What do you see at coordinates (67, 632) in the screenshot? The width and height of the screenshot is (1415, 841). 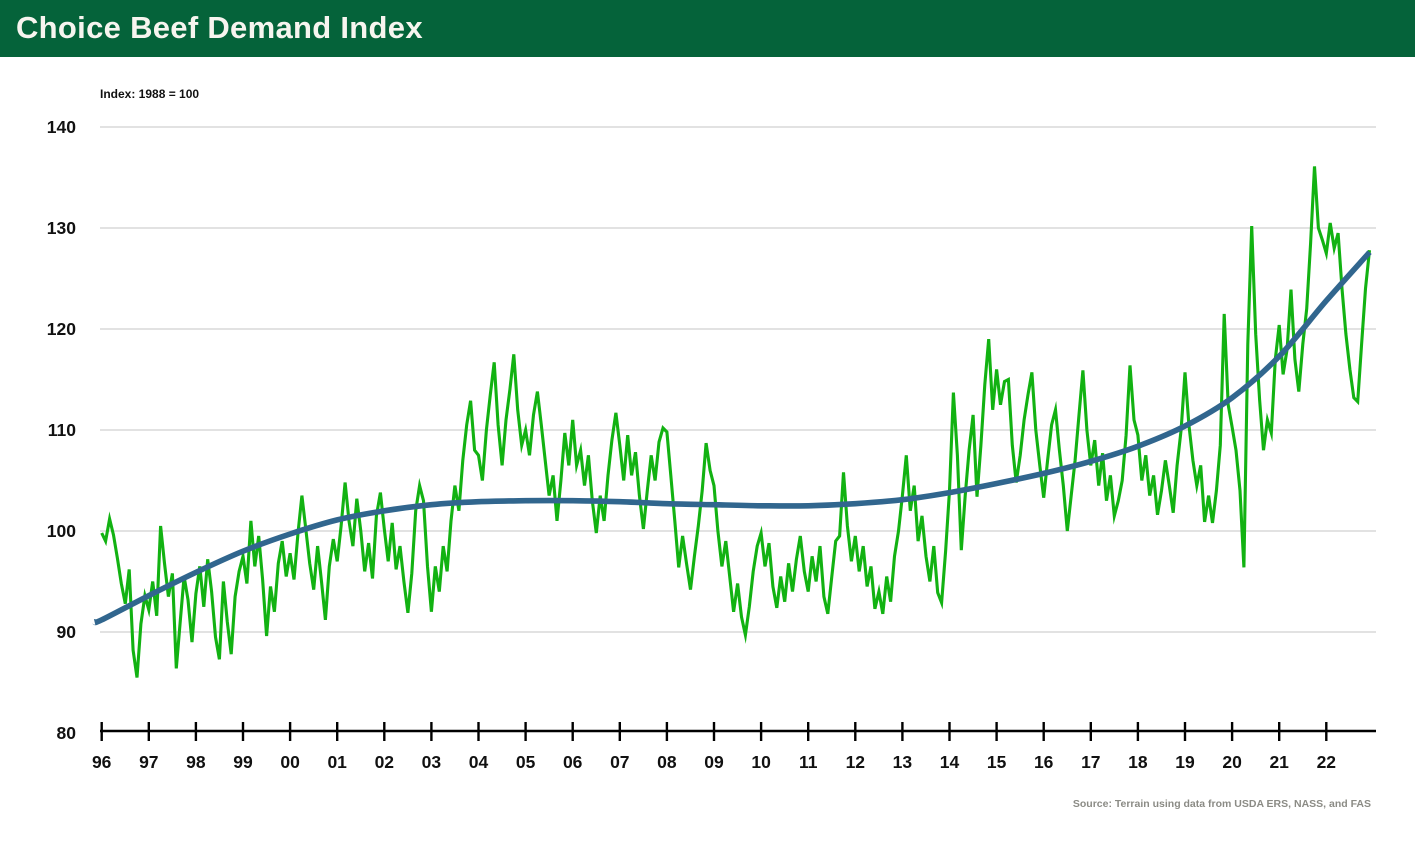 I see `y-tick-label-90: 90` at bounding box center [67, 632].